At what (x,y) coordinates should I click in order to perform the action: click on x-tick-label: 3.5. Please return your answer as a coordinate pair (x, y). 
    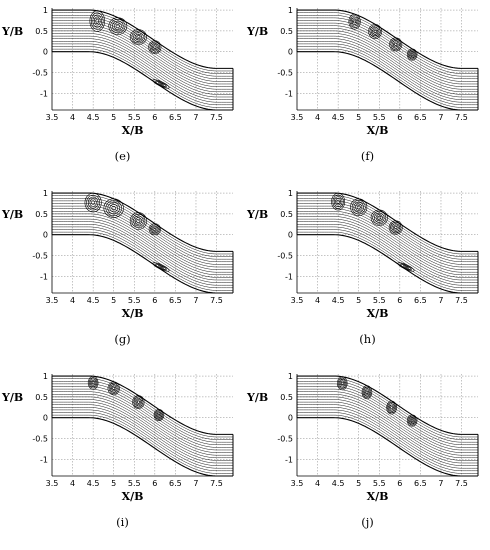
    Looking at the image, I should click on (52, 300).